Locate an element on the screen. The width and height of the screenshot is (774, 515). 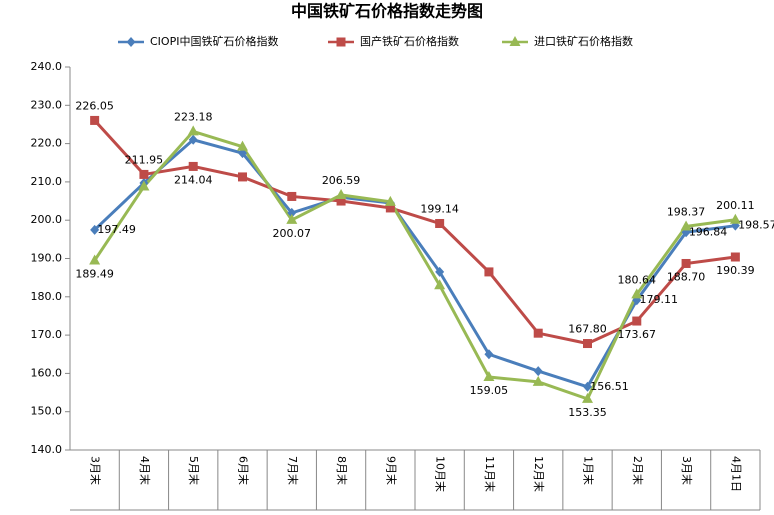
x-tick-label: 4月末 is located at coordinates (145, 470).